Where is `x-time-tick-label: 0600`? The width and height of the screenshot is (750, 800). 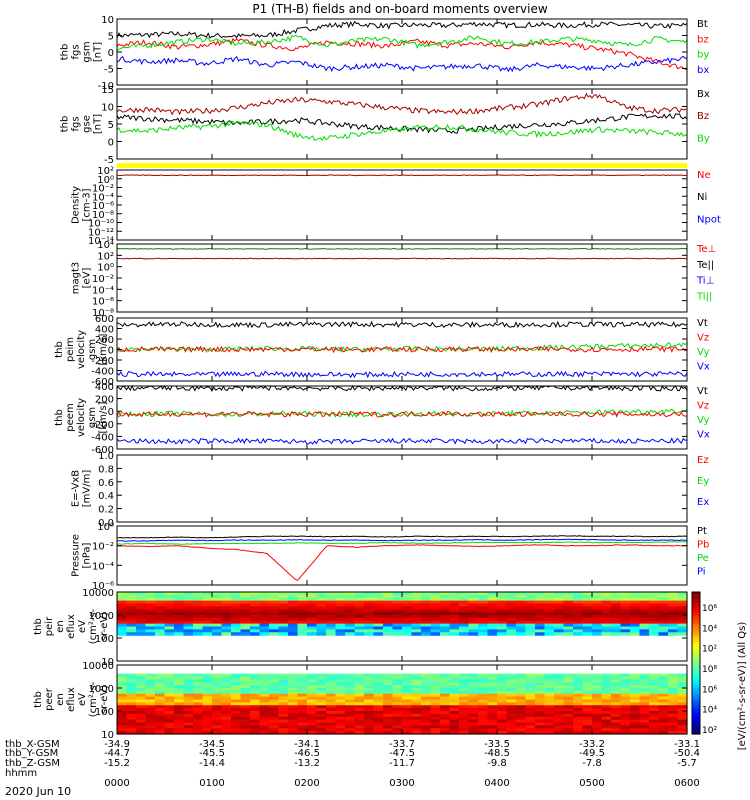
x-time-tick-label: 0600 is located at coordinates (686, 783).